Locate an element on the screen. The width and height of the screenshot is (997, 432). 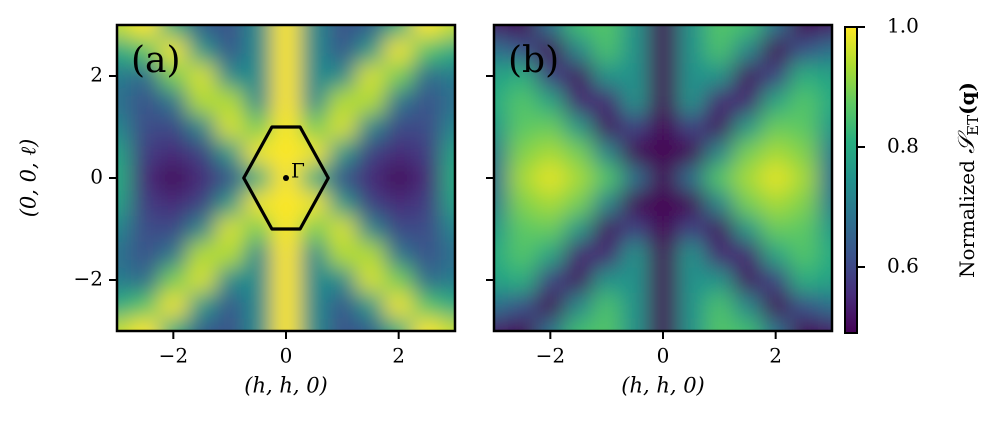
y-axis-label: (0, 0, ℓ) is located at coordinates (29, 178).